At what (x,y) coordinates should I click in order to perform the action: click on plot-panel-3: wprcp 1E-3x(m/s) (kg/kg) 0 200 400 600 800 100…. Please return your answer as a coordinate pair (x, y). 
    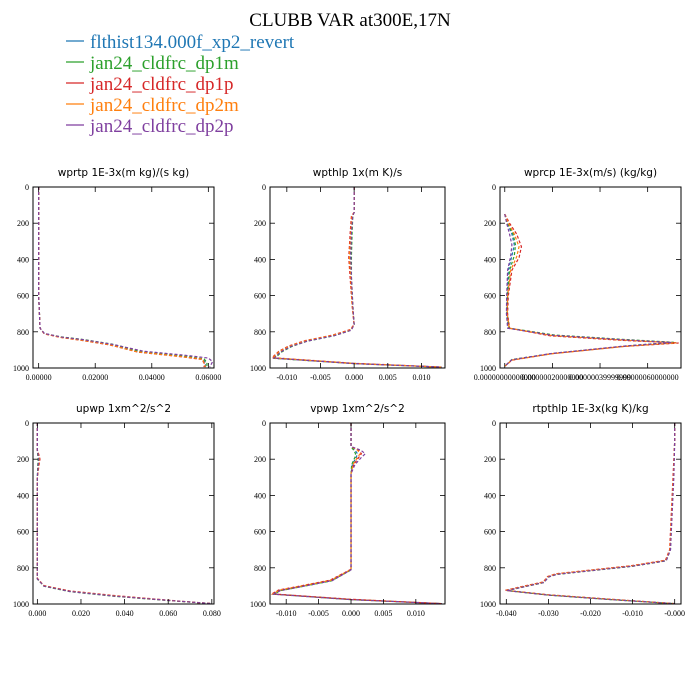
    Looking at the image, I should click on (578, 274).